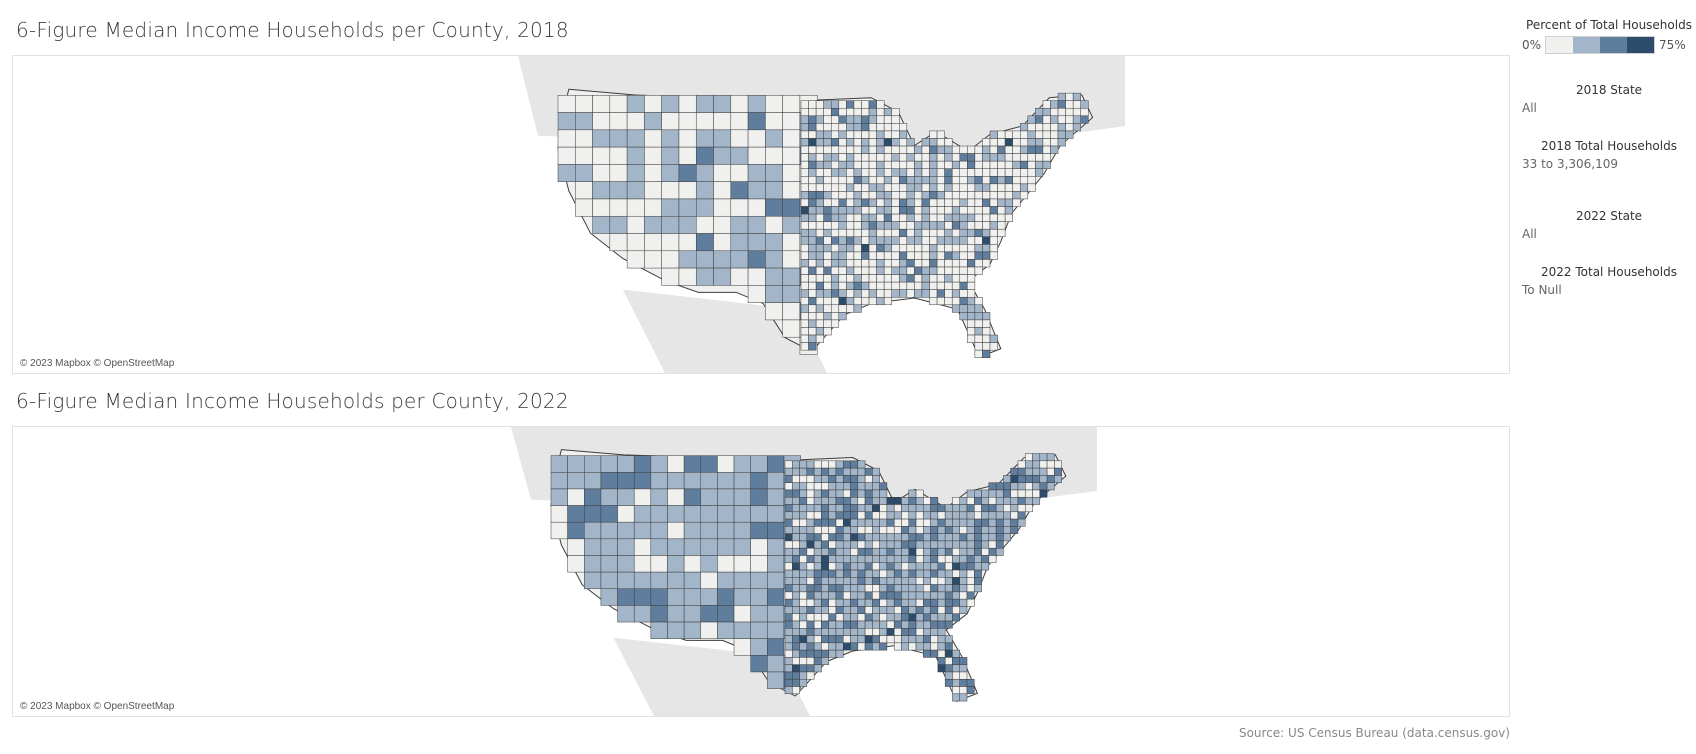 This screenshot has width=1696, height=754. I want to click on legend-color-ramp, so click(1600, 45).